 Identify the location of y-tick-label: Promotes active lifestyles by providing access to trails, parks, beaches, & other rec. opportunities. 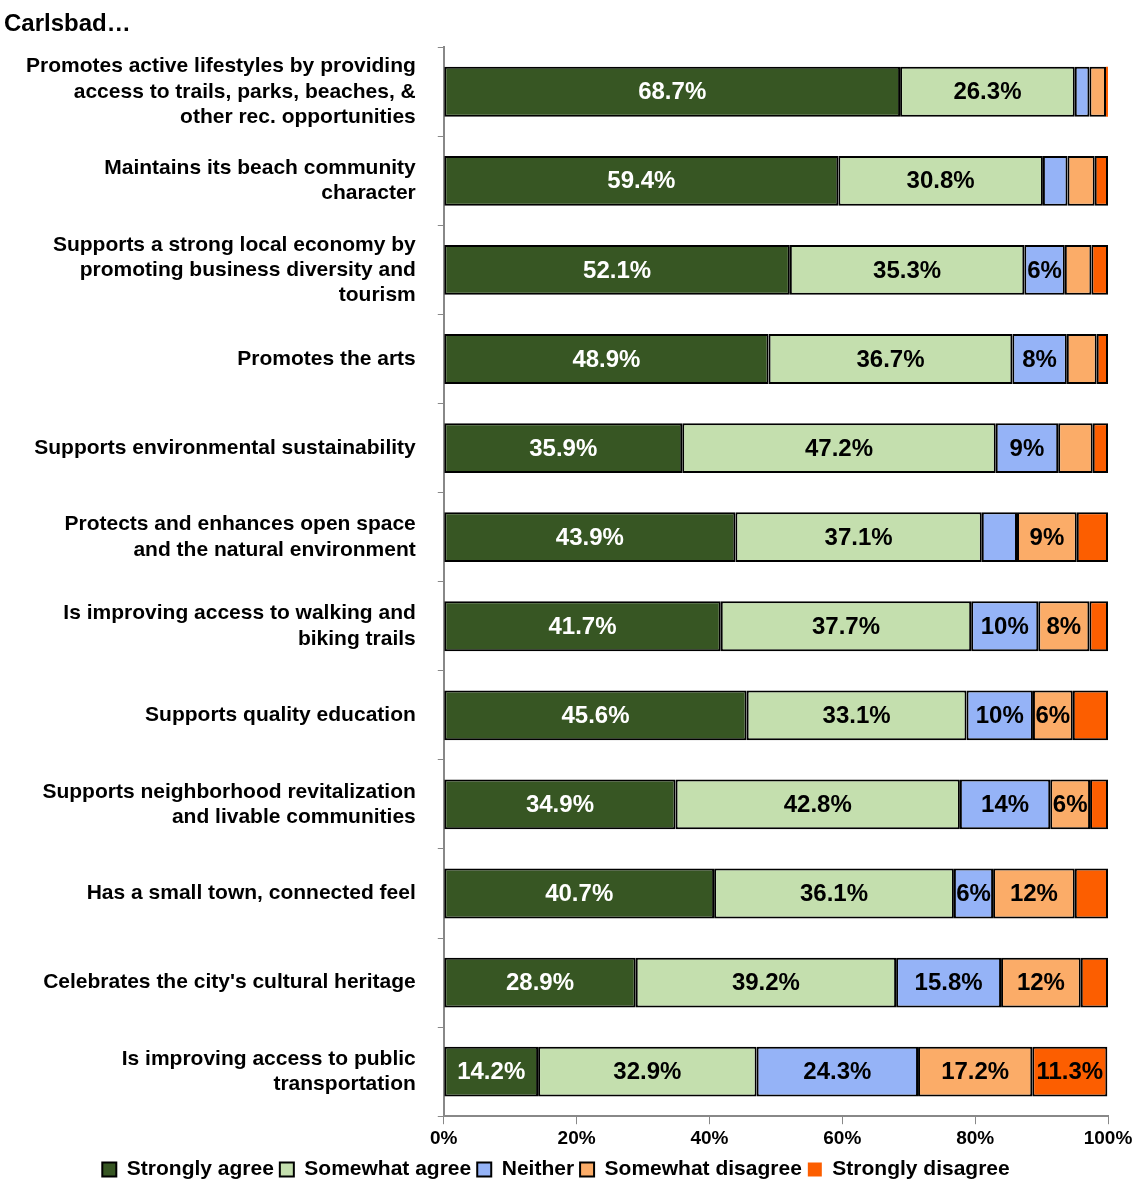
(221, 90).